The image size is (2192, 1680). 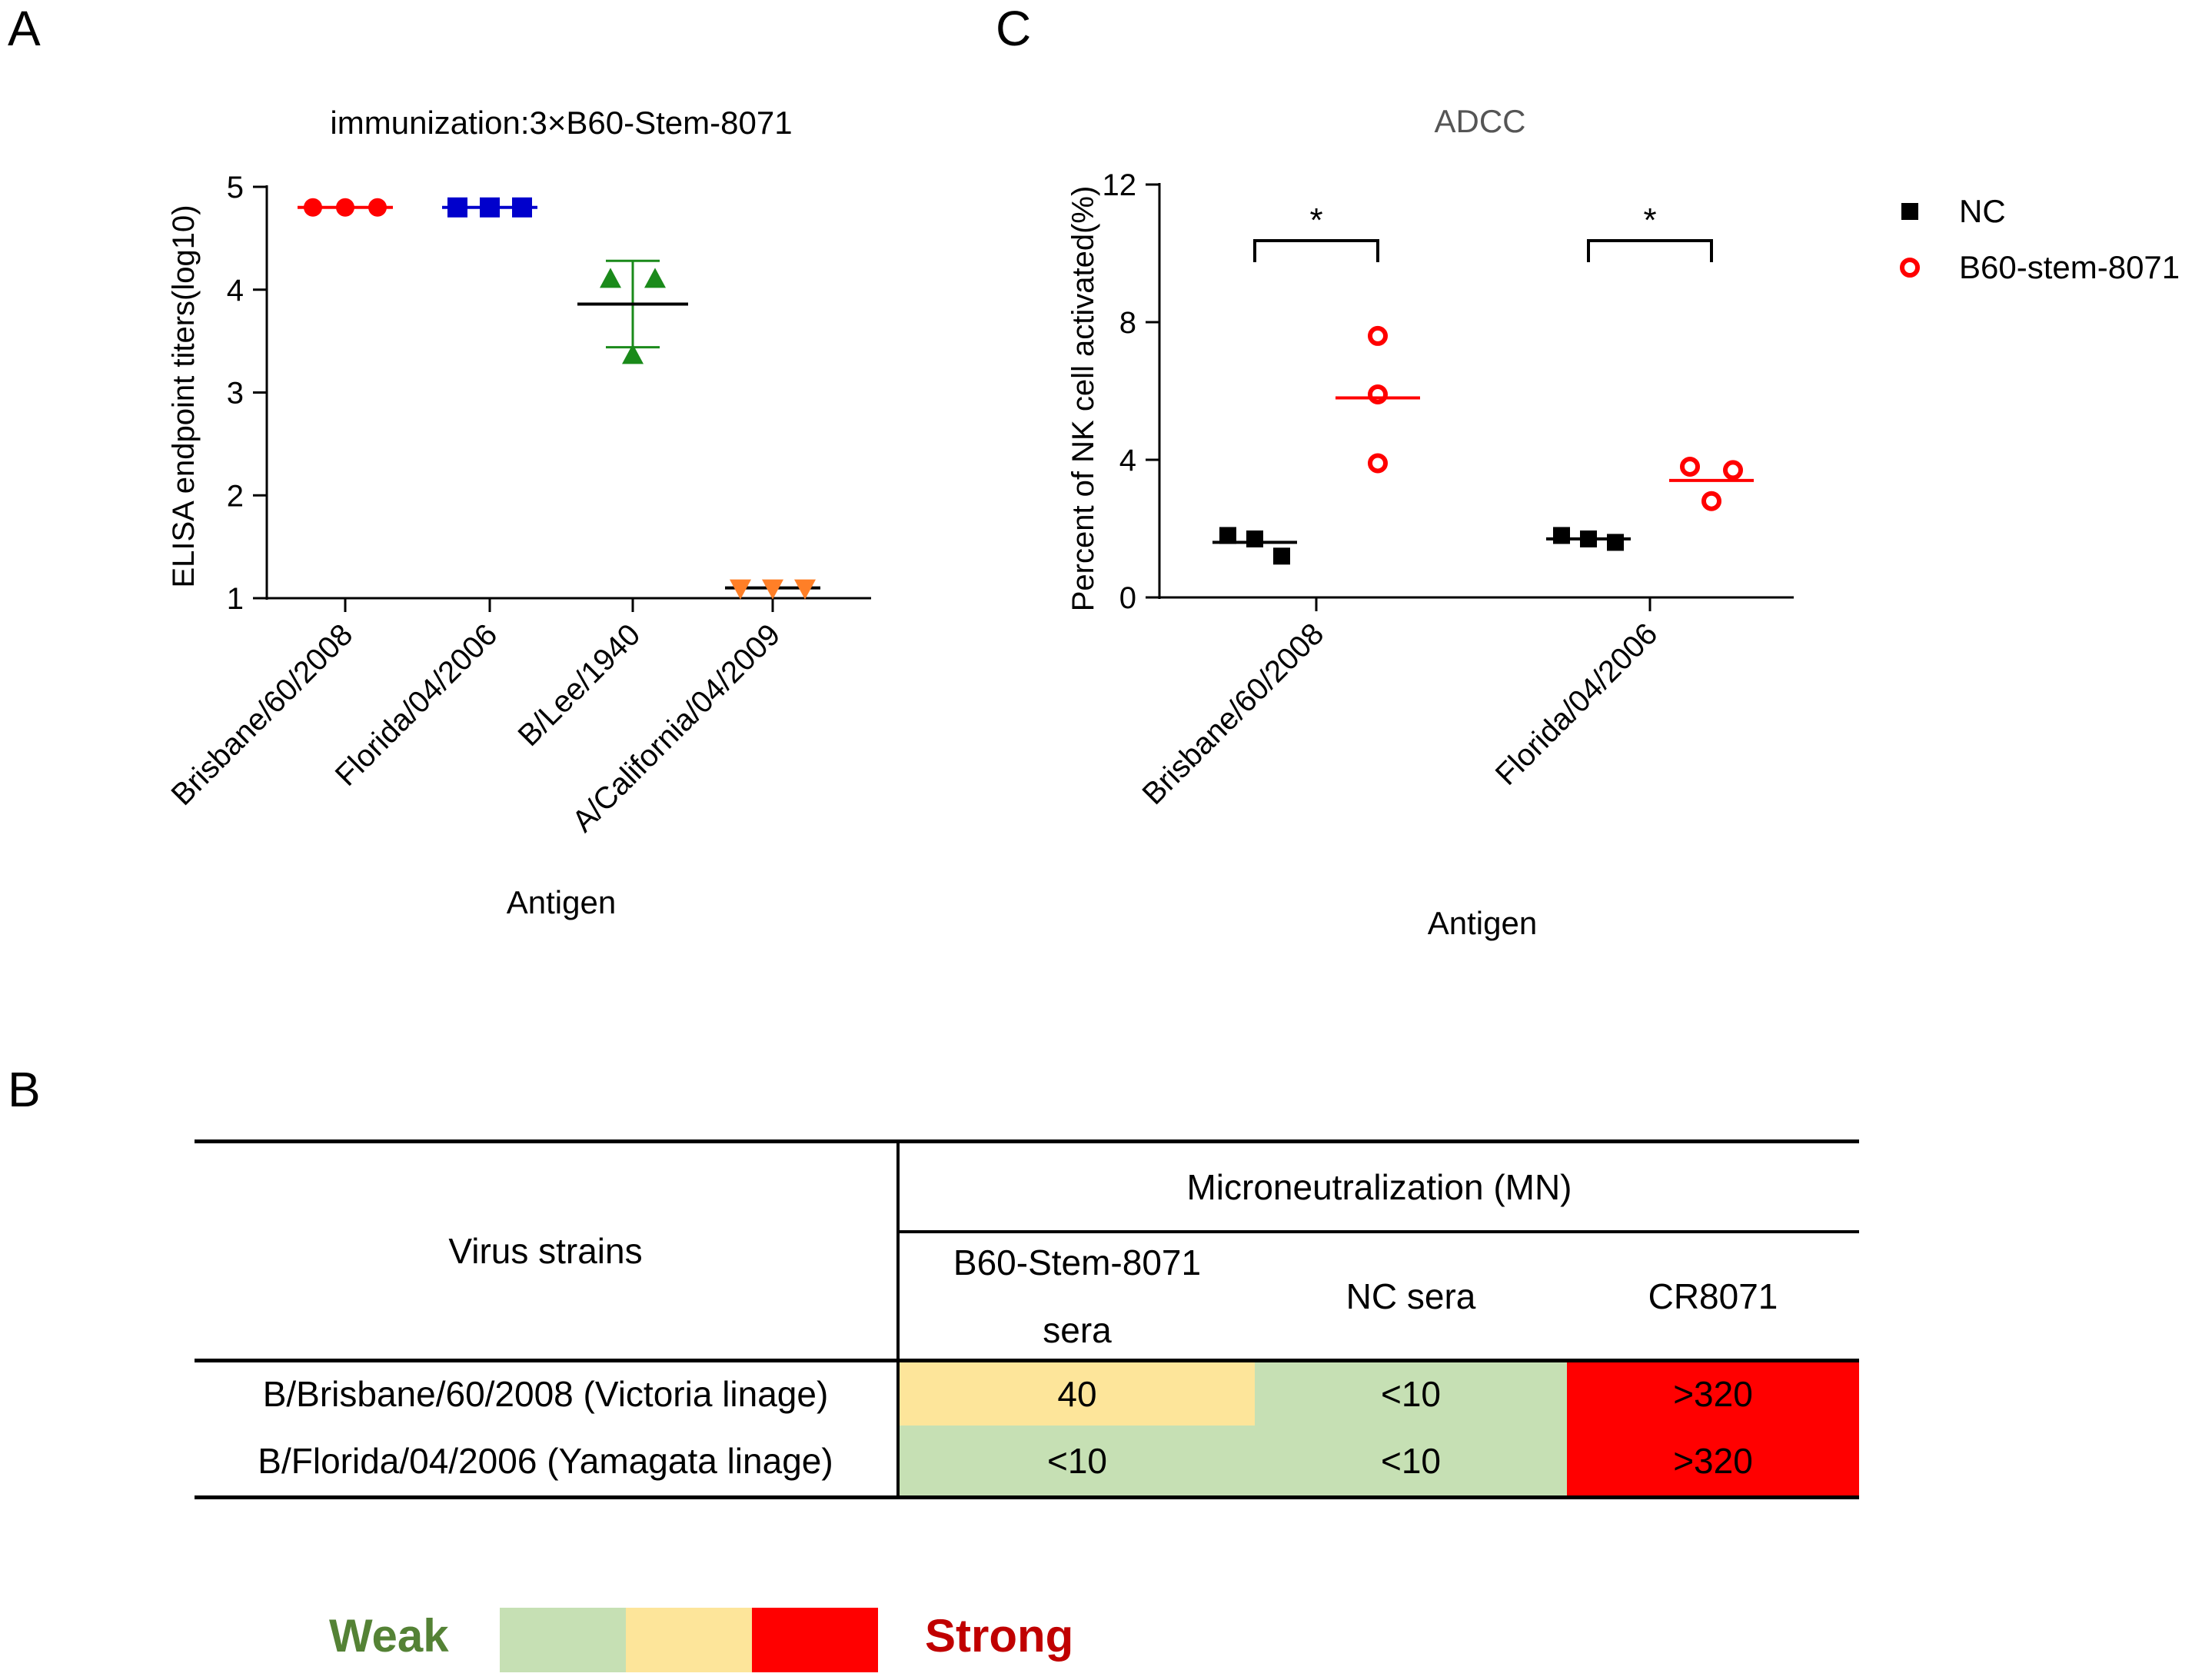 I want to click on column-header-b60-line1: B60-Stem-8071, so click(x=1077, y=1262).